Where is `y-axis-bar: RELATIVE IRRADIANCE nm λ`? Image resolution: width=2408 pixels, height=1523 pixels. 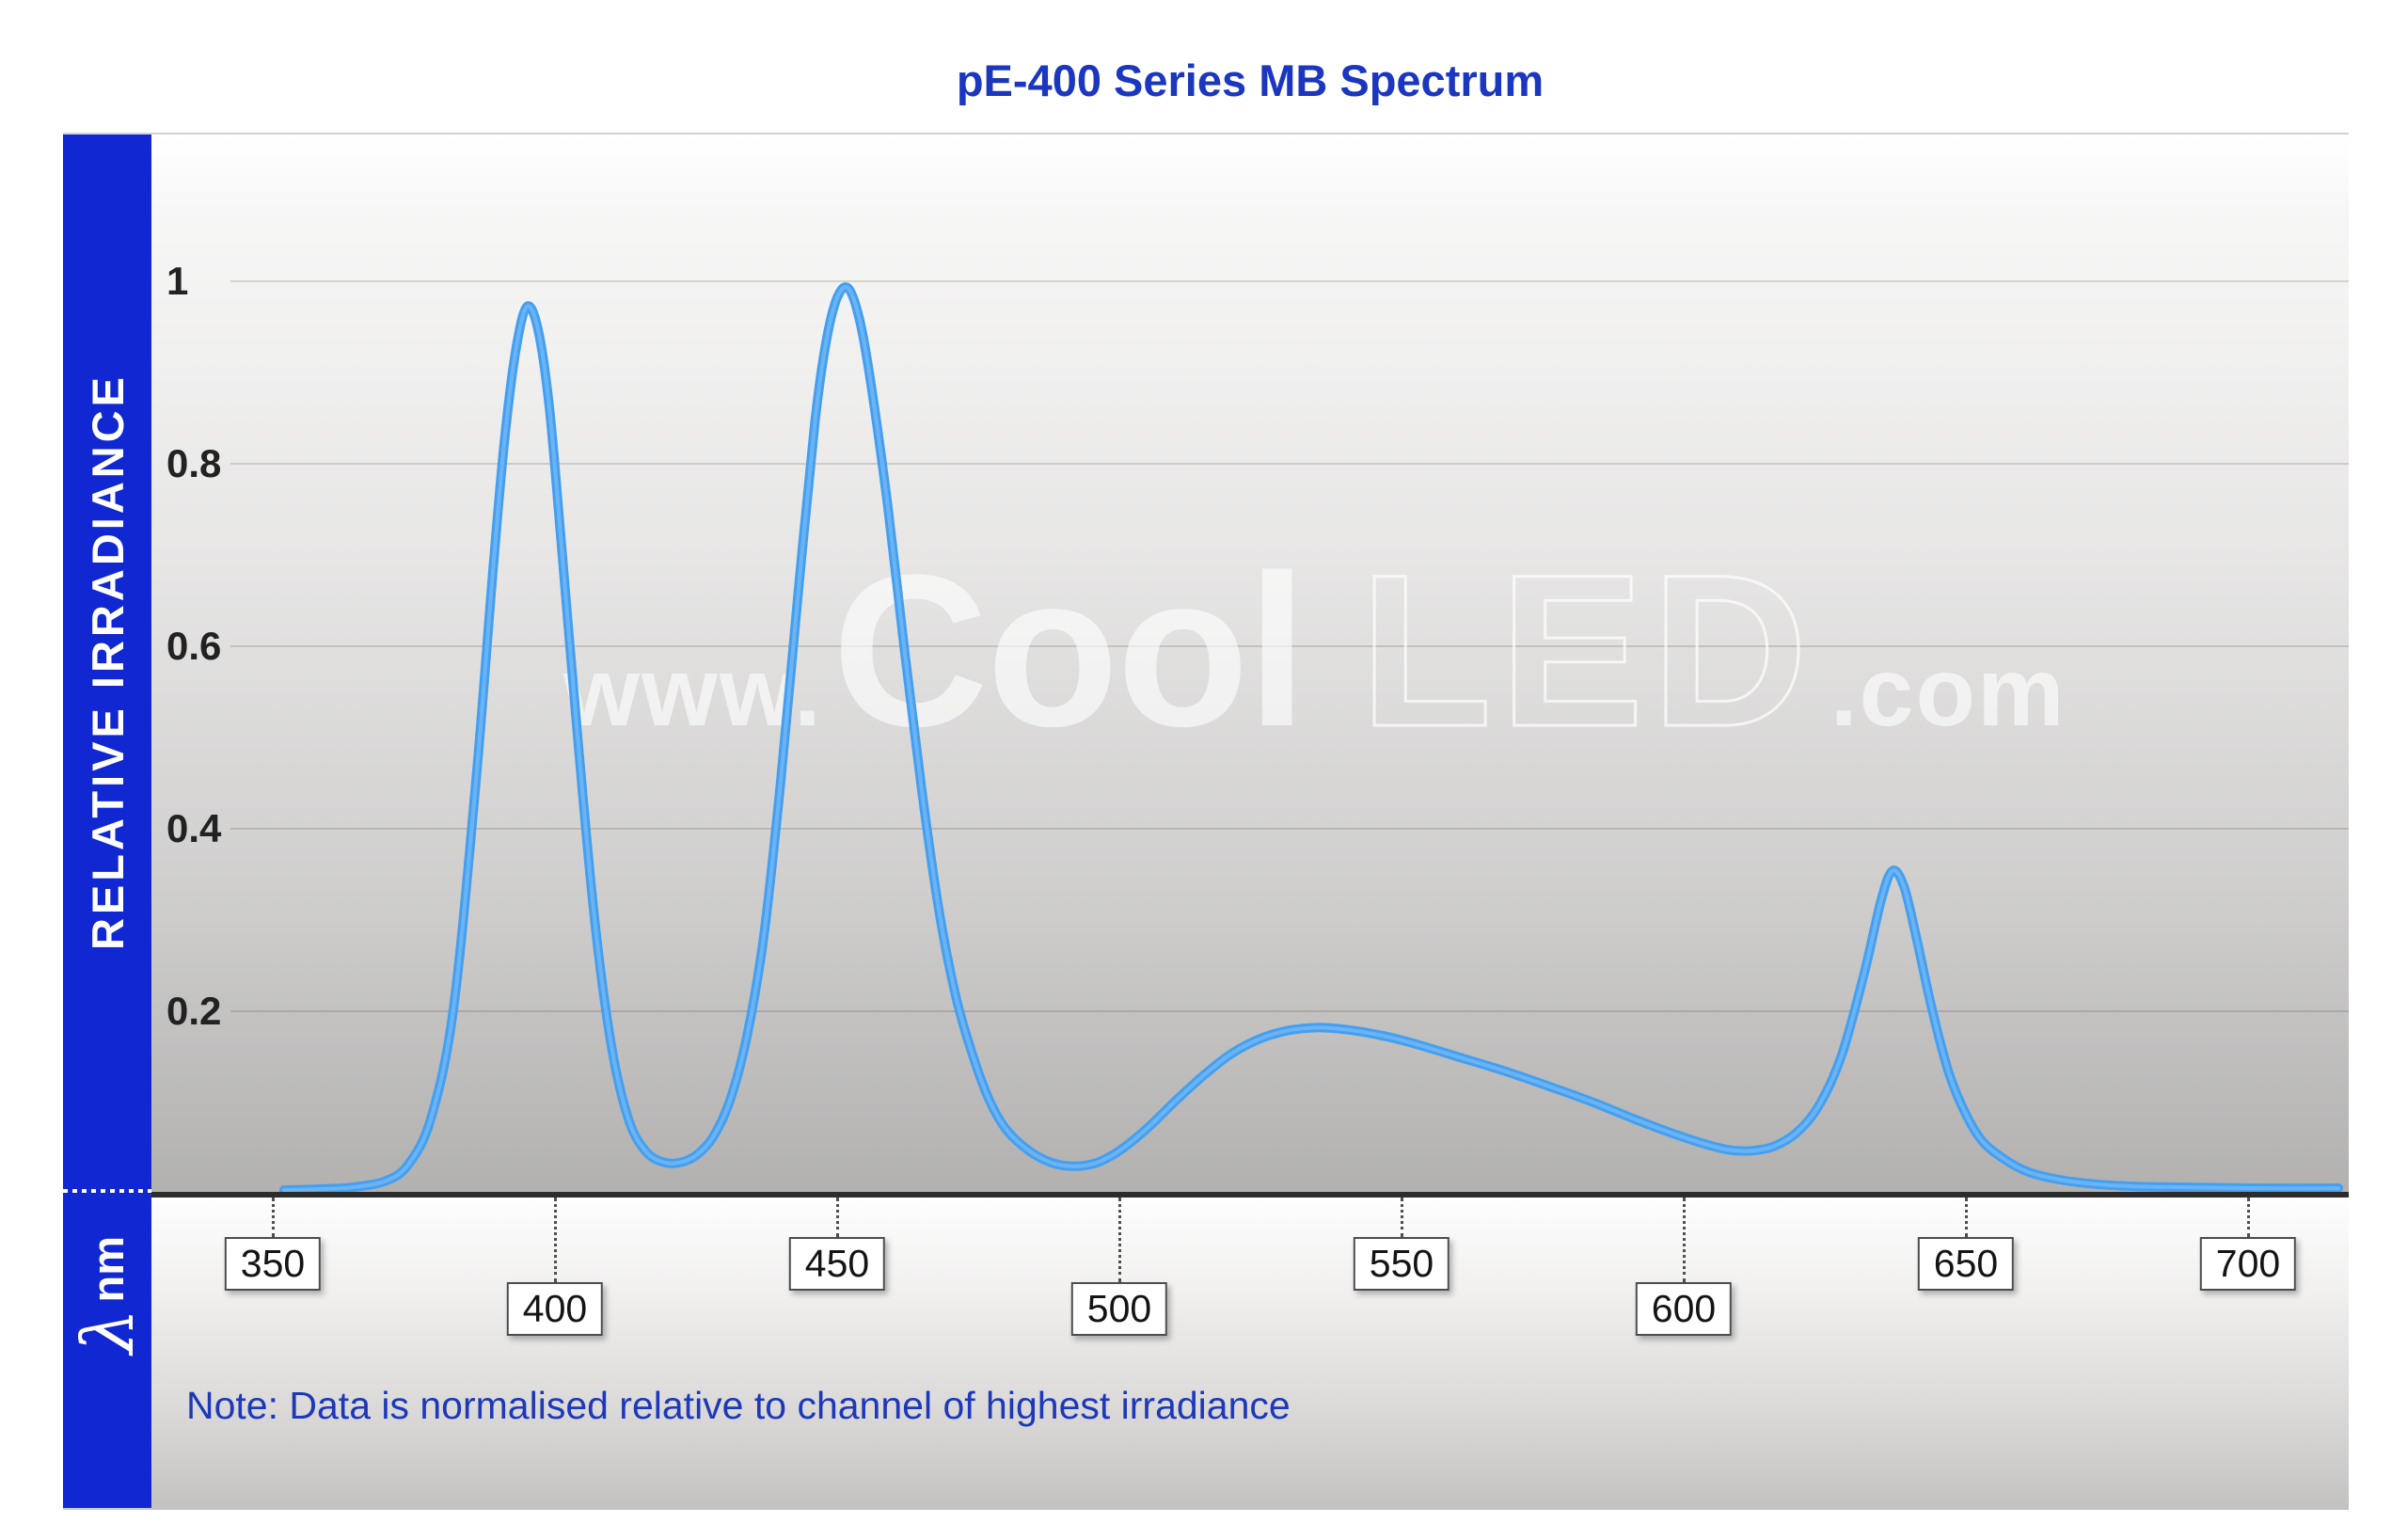 y-axis-bar: RELATIVE IRRADIANCE nm λ is located at coordinates (107, 821).